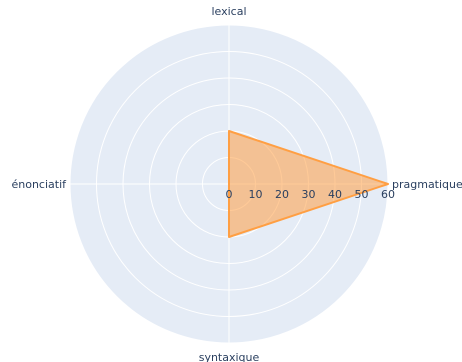 The image size is (462, 362). Describe the element at coordinates (282, 194) in the screenshot. I see `radial-tick-label: 20` at that location.